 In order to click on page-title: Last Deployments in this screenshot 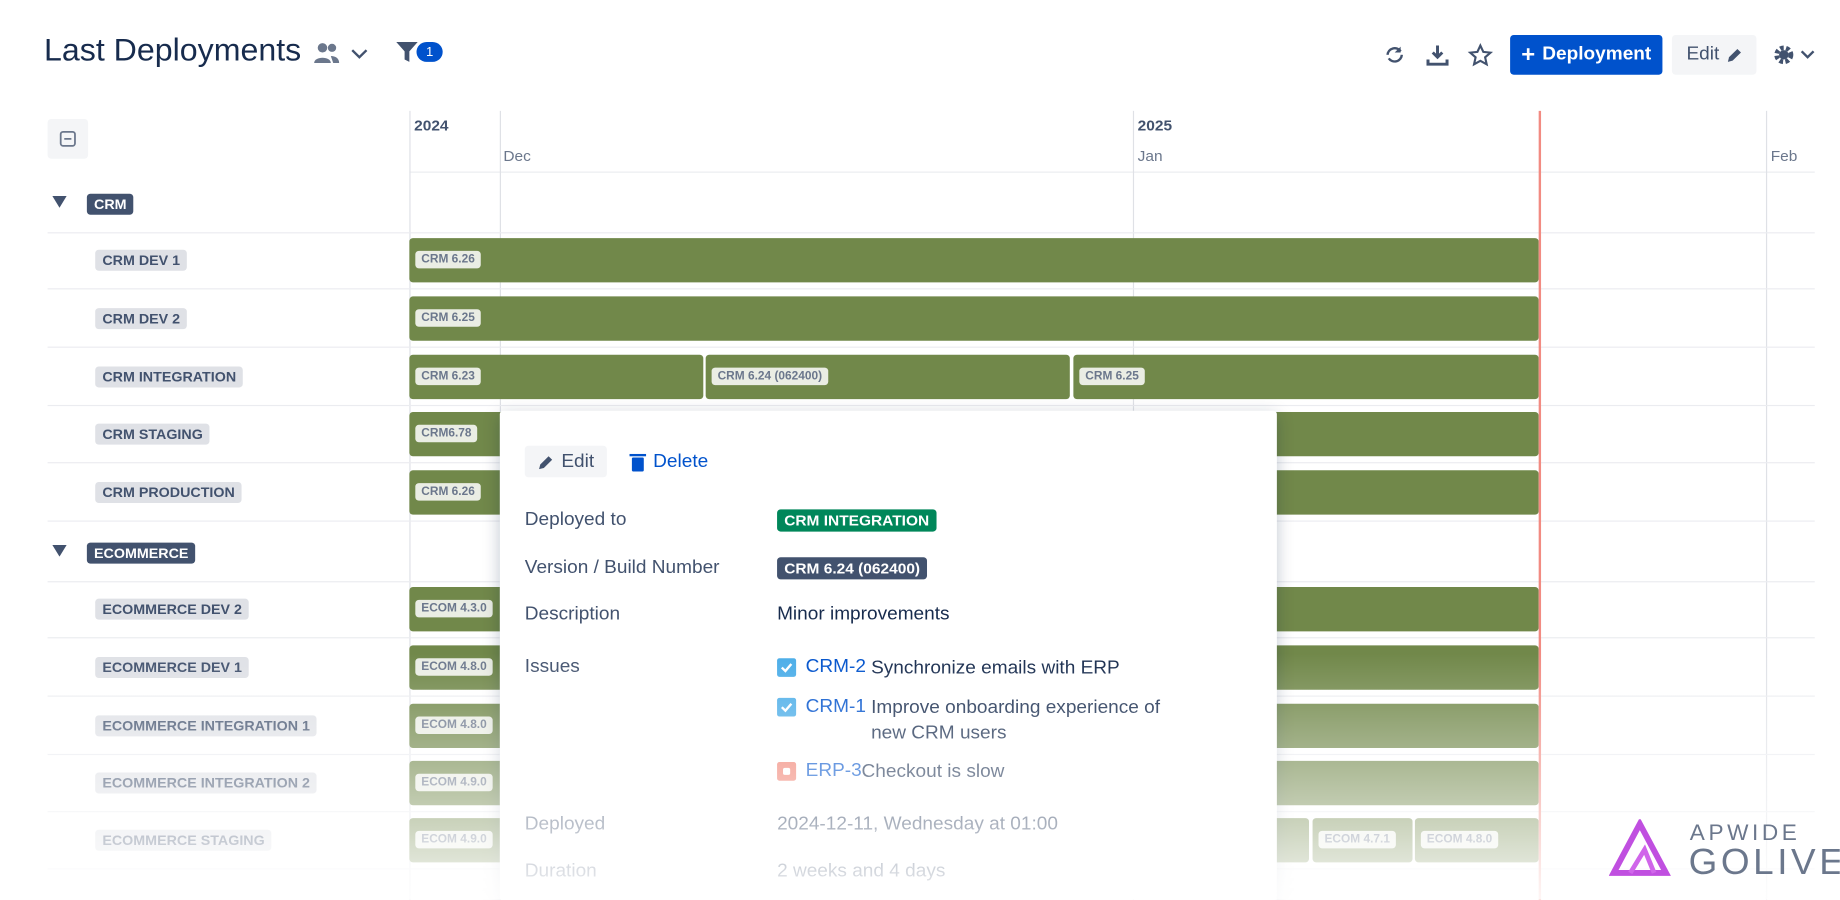, I will do `click(173, 50)`.